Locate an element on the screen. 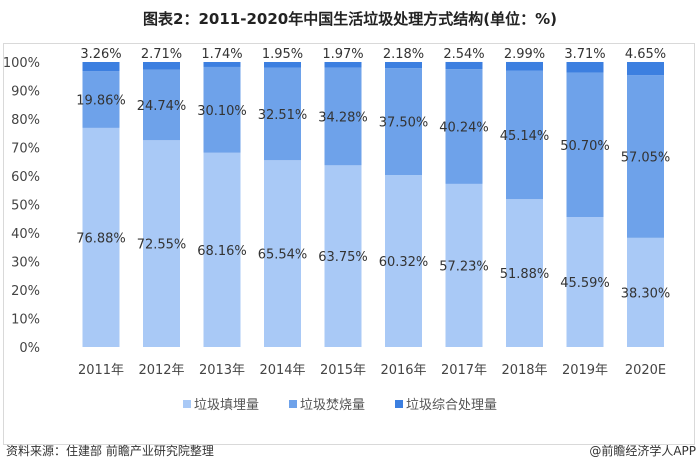  data-label: 50.70% is located at coordinates (585, 146).